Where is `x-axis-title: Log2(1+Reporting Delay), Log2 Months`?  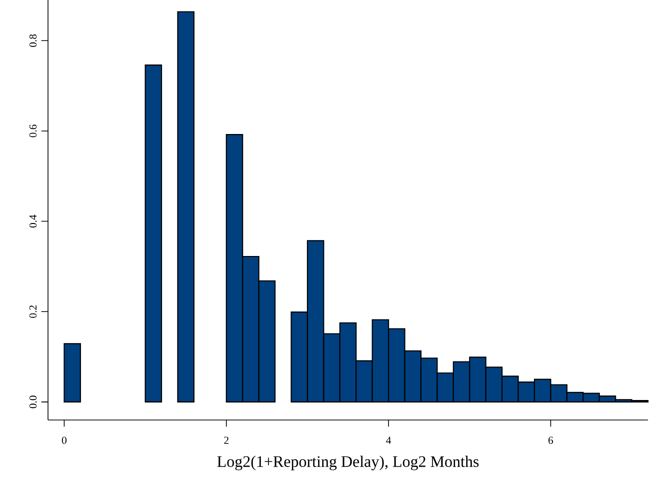 x-axis-title: Log2(1+Reporting Delay), Log2 Months is located at coordinates (348, 463).